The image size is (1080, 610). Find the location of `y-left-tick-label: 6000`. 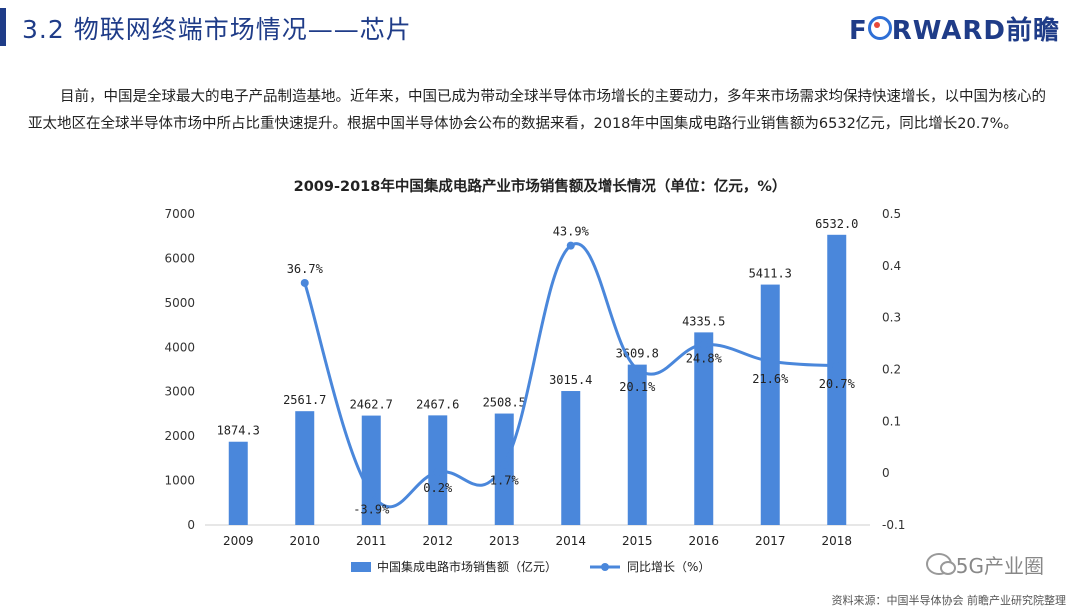

y-left-tick-label: 6000 is located at coordinates (179, 258).